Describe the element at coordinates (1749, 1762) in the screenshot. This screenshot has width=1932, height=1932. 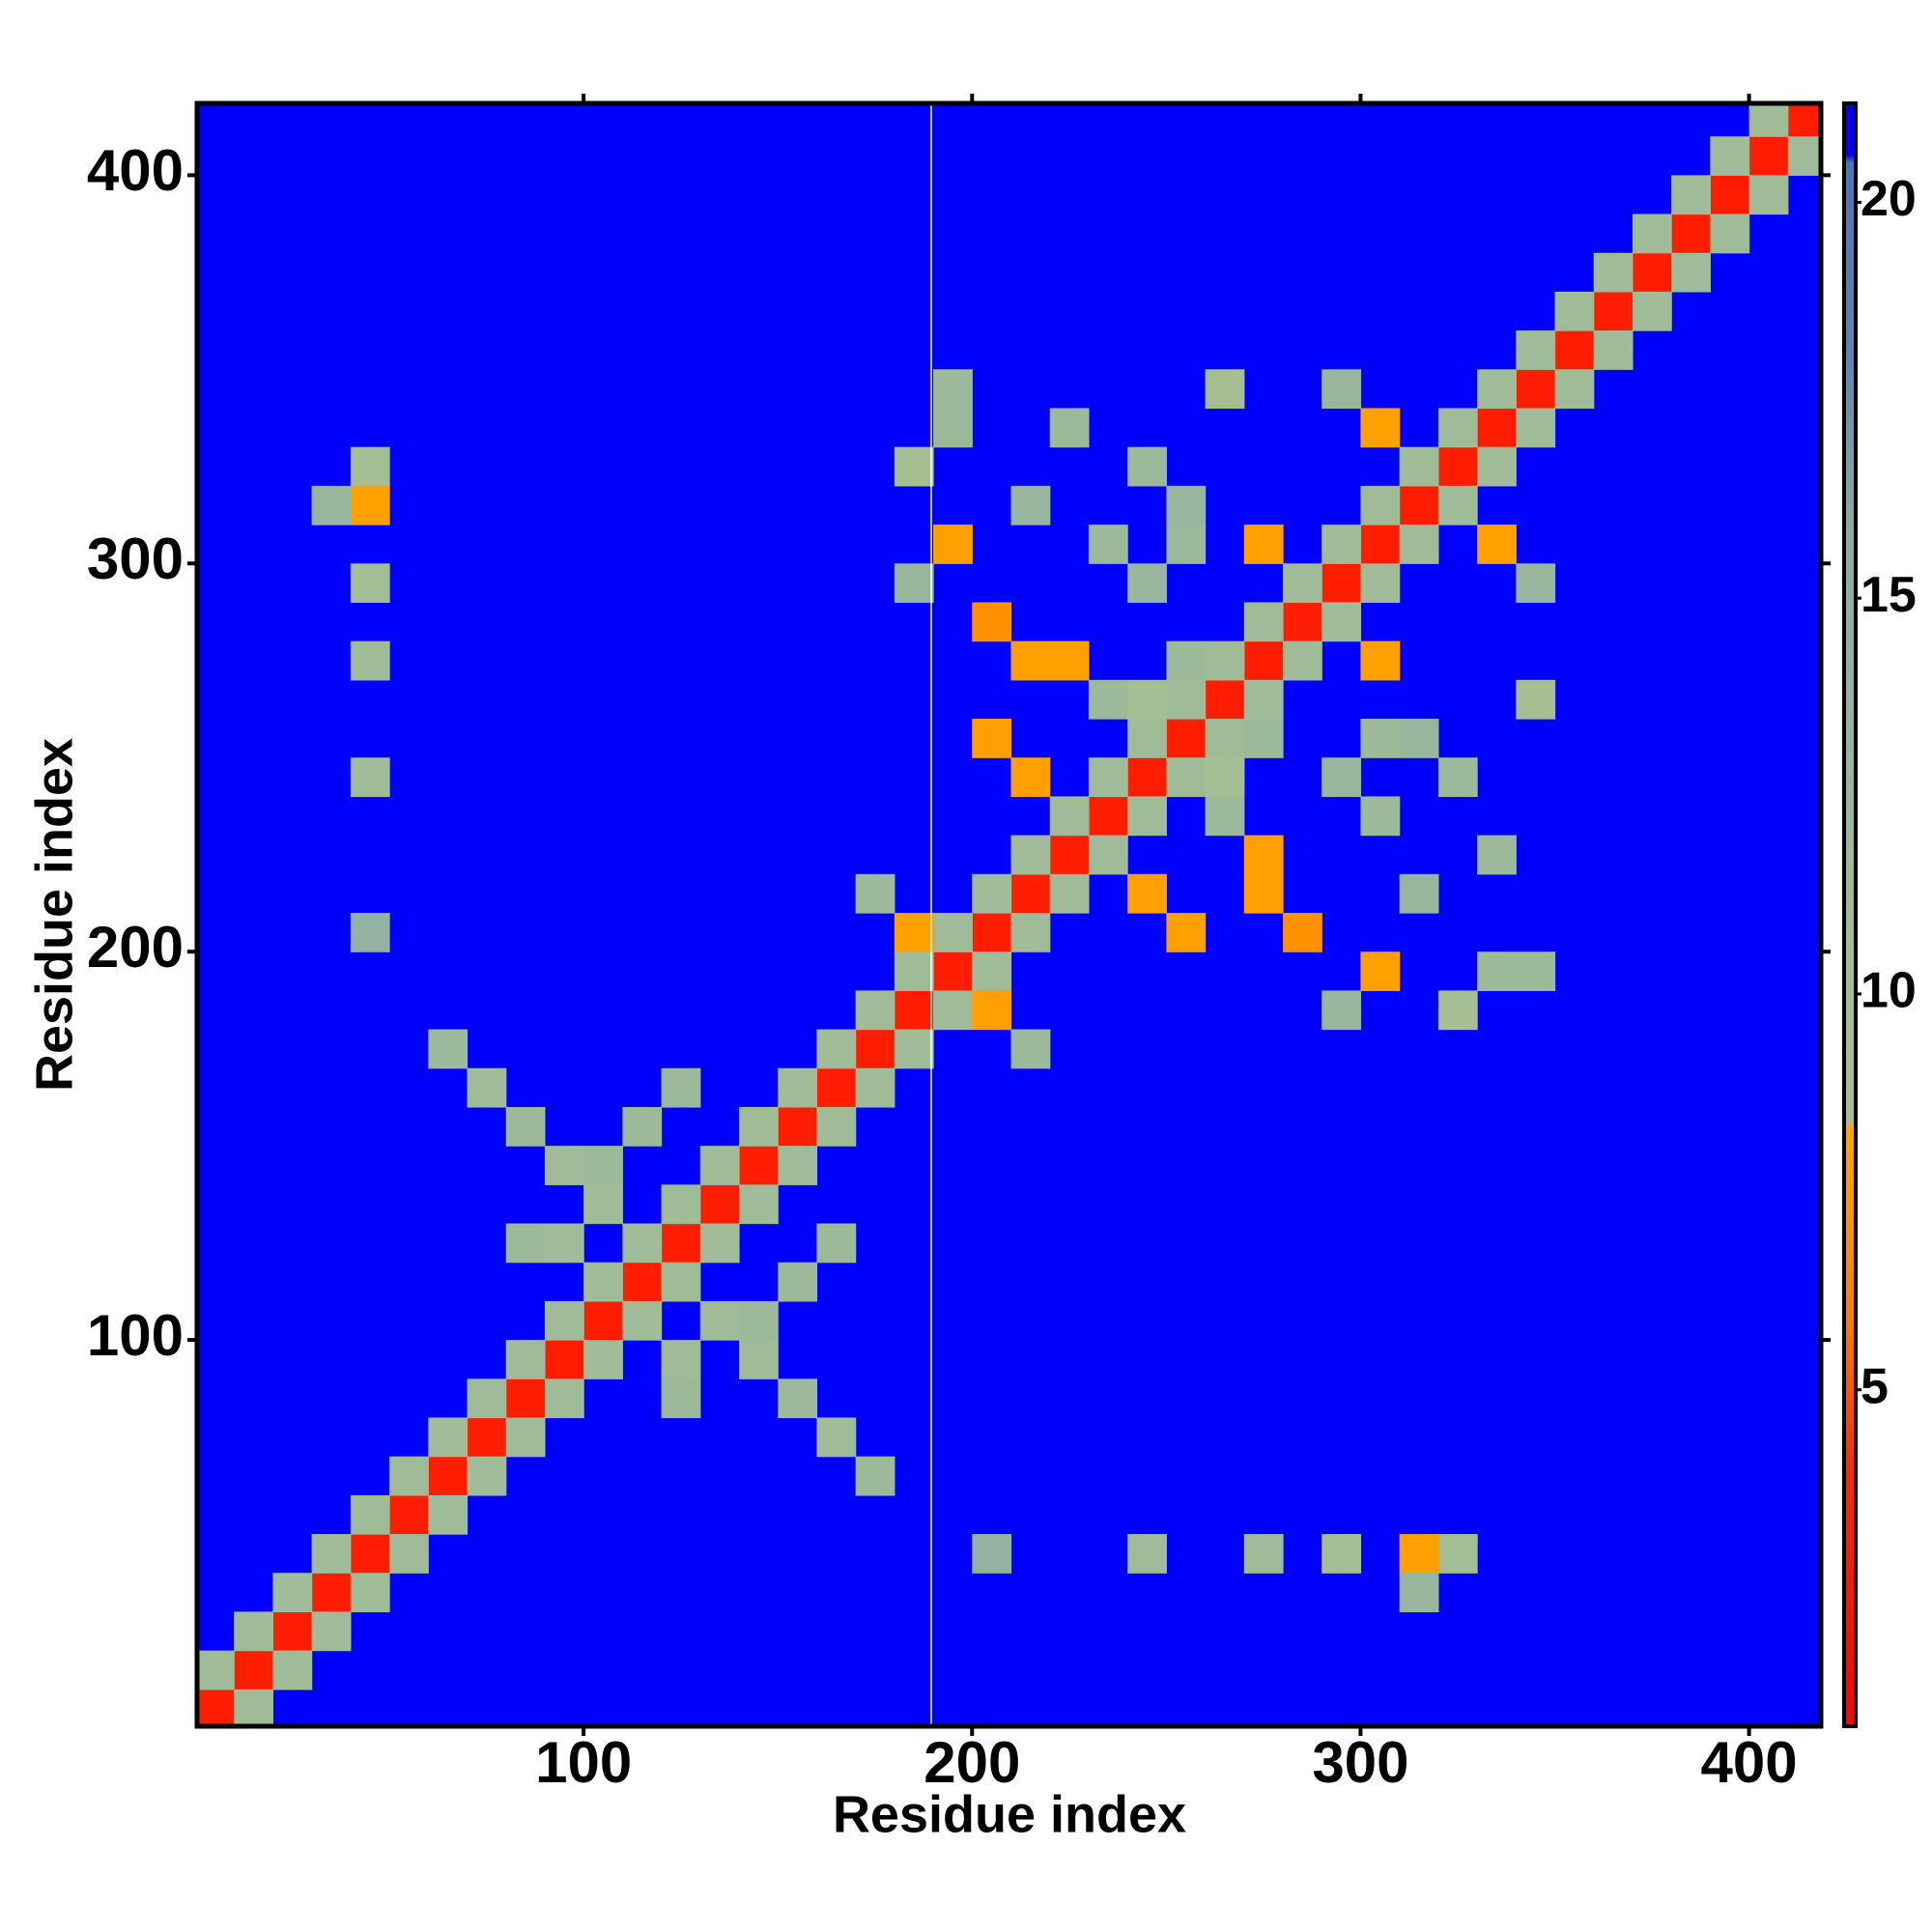
I see `x-tick-label: 400` at that location.